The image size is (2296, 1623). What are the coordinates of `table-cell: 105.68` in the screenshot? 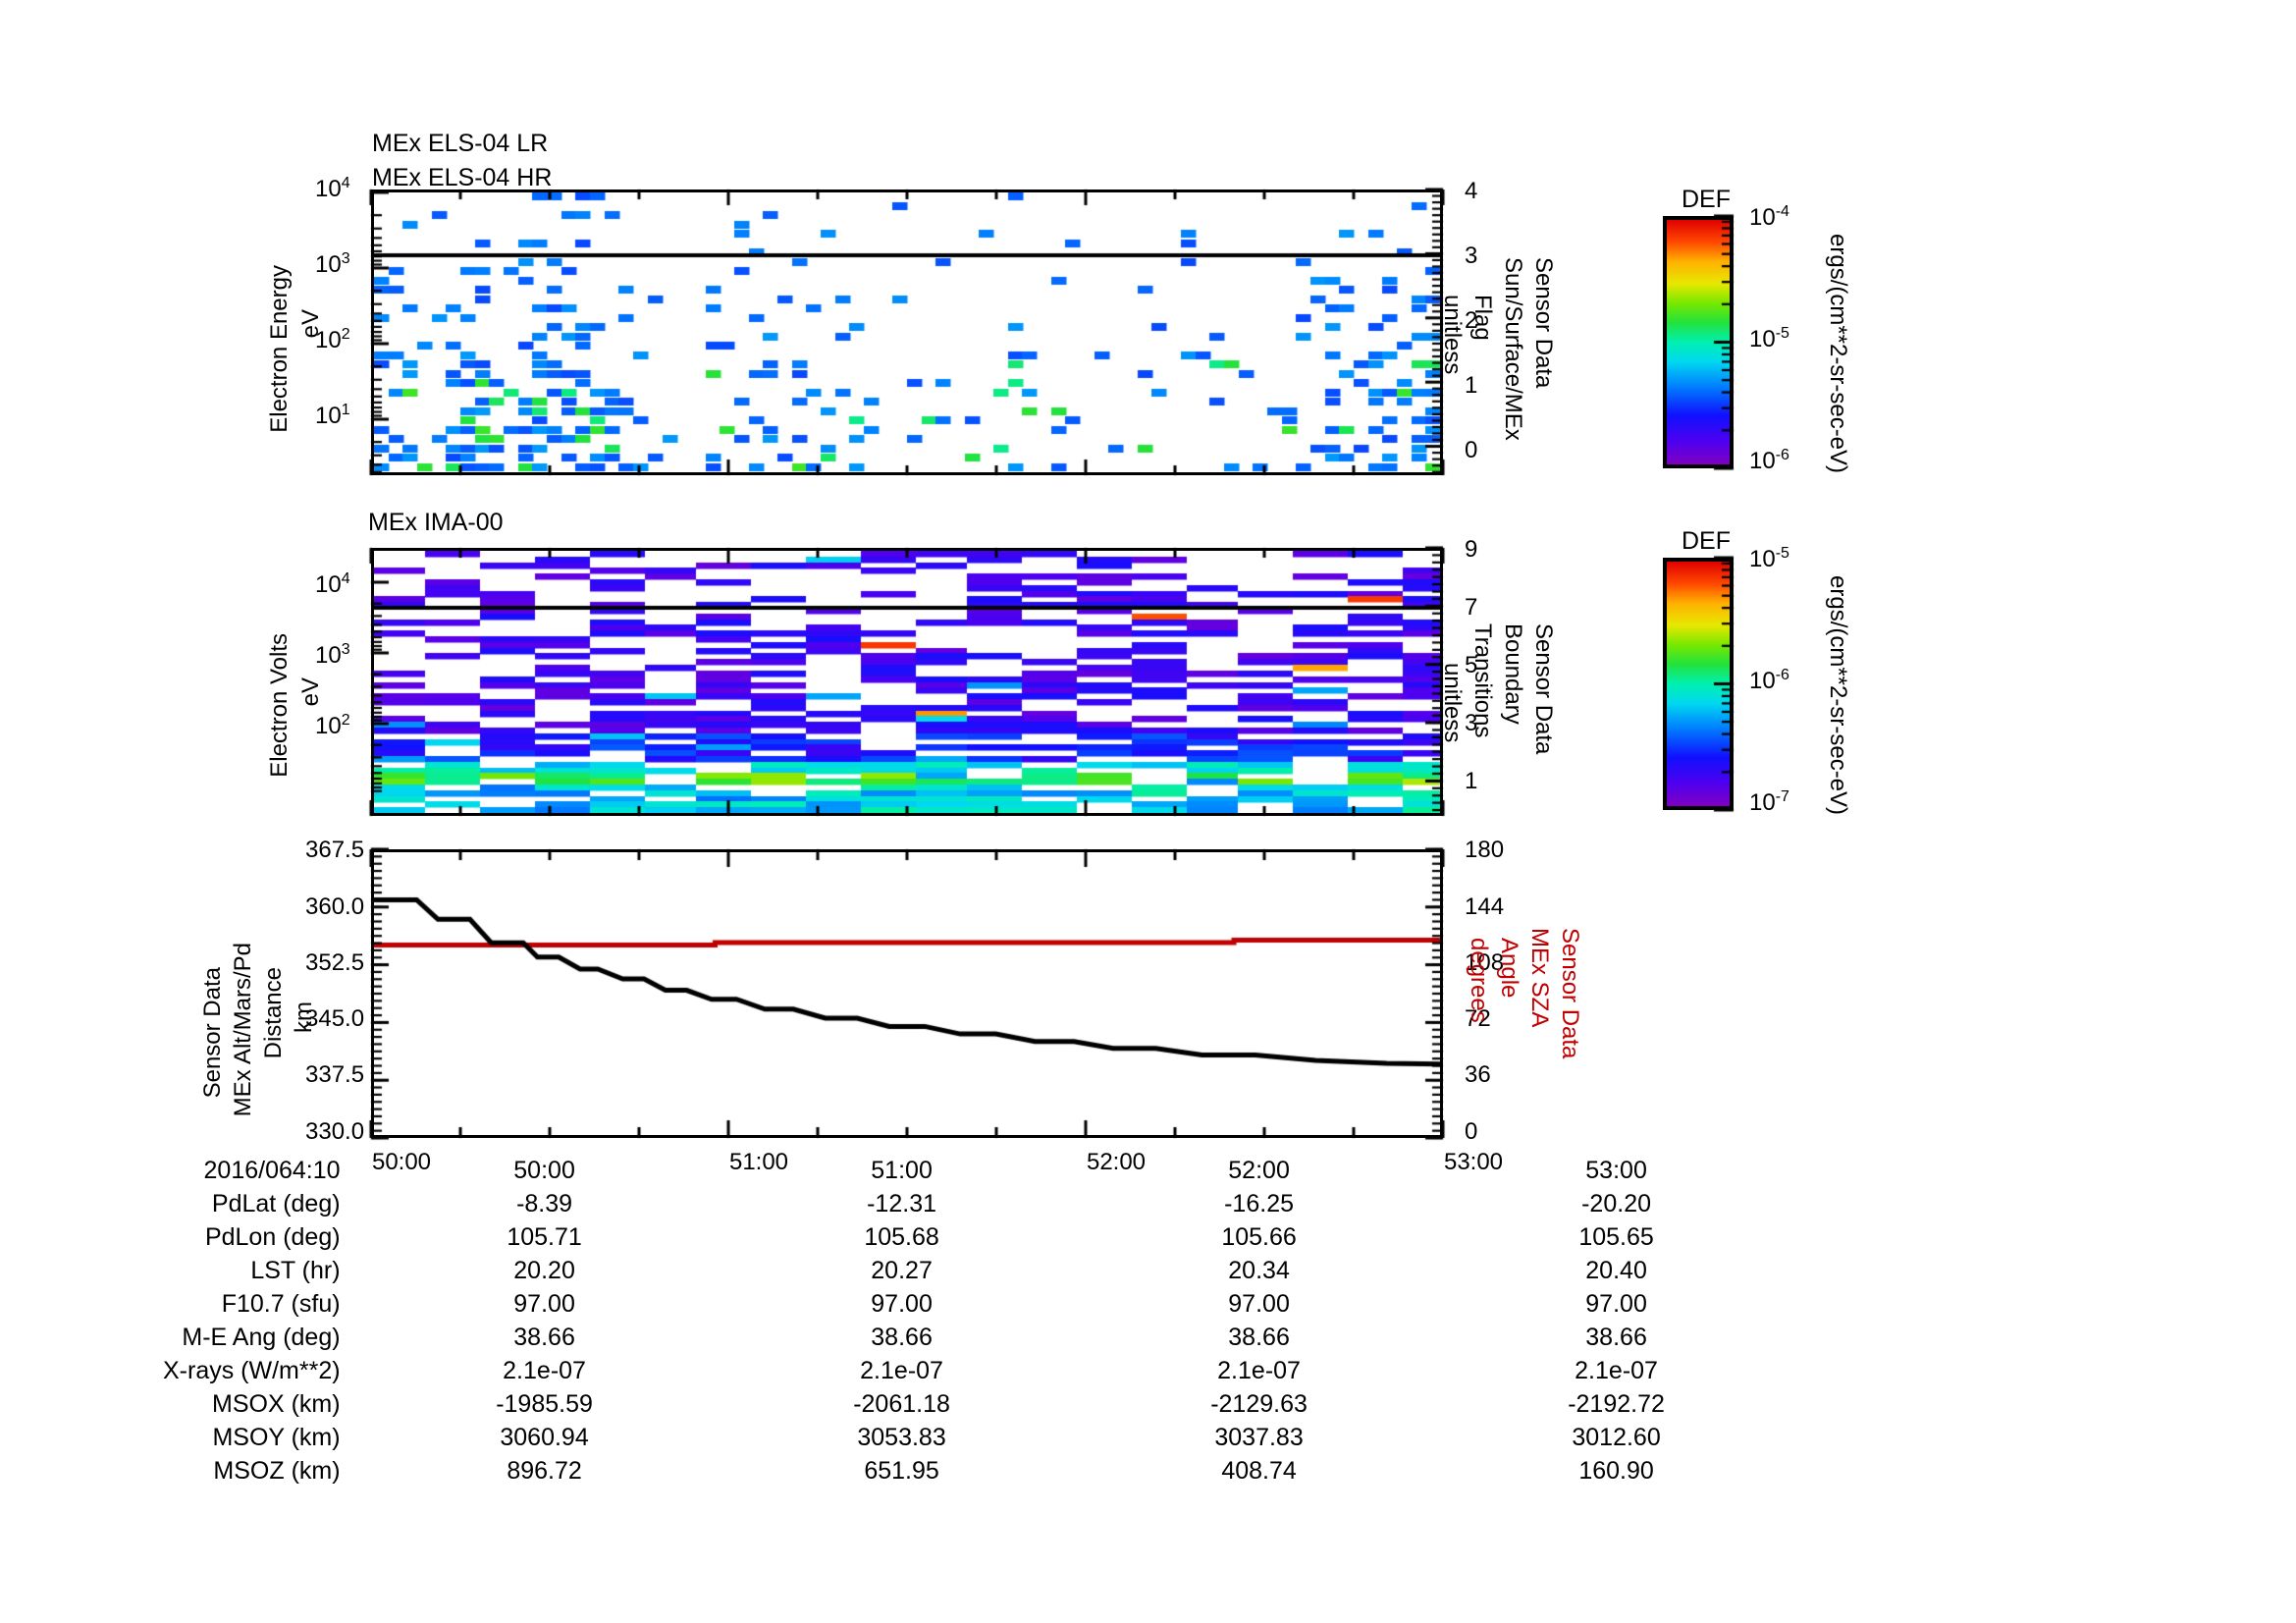 It's located at (901, 1237).